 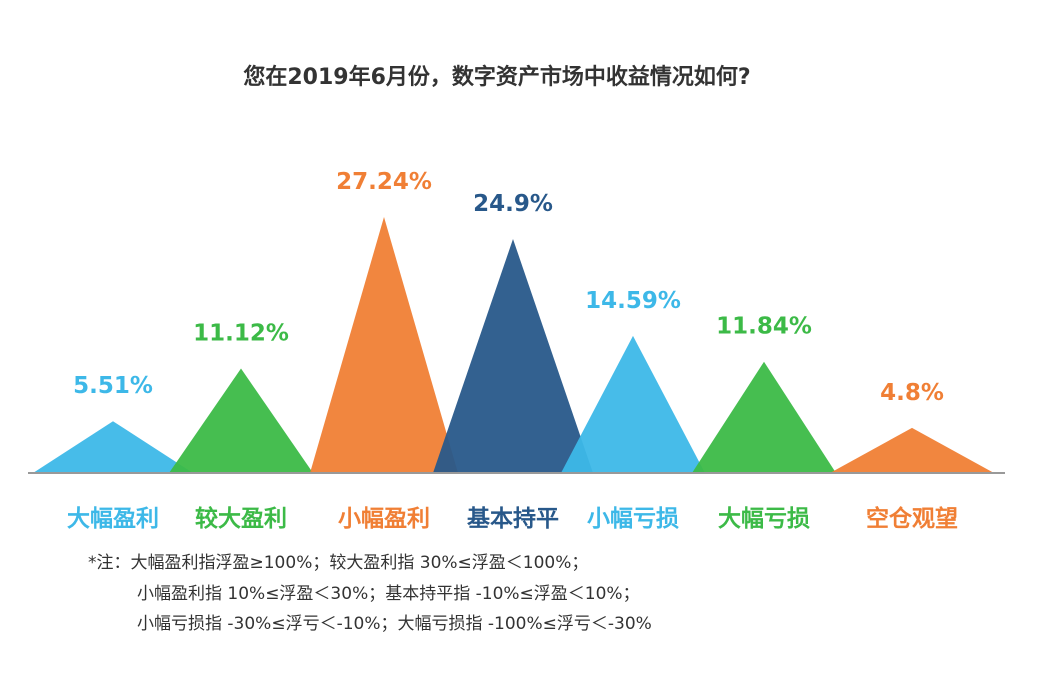 What do you see at coordinates (633, 519) in the screenshot?
I see `category-label-5: 小幅亏损` at bounding box center [633, 519].